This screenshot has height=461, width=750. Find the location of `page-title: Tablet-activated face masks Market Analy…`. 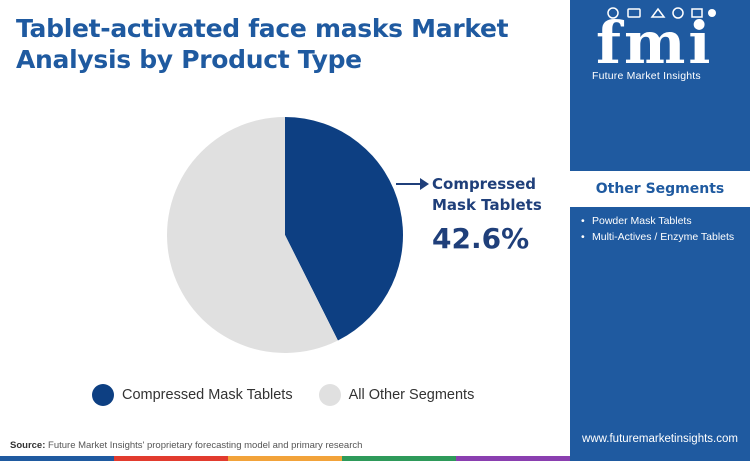

page-title: Tablet-activated face masks Market Analy… is located at coordinates (262, 44).